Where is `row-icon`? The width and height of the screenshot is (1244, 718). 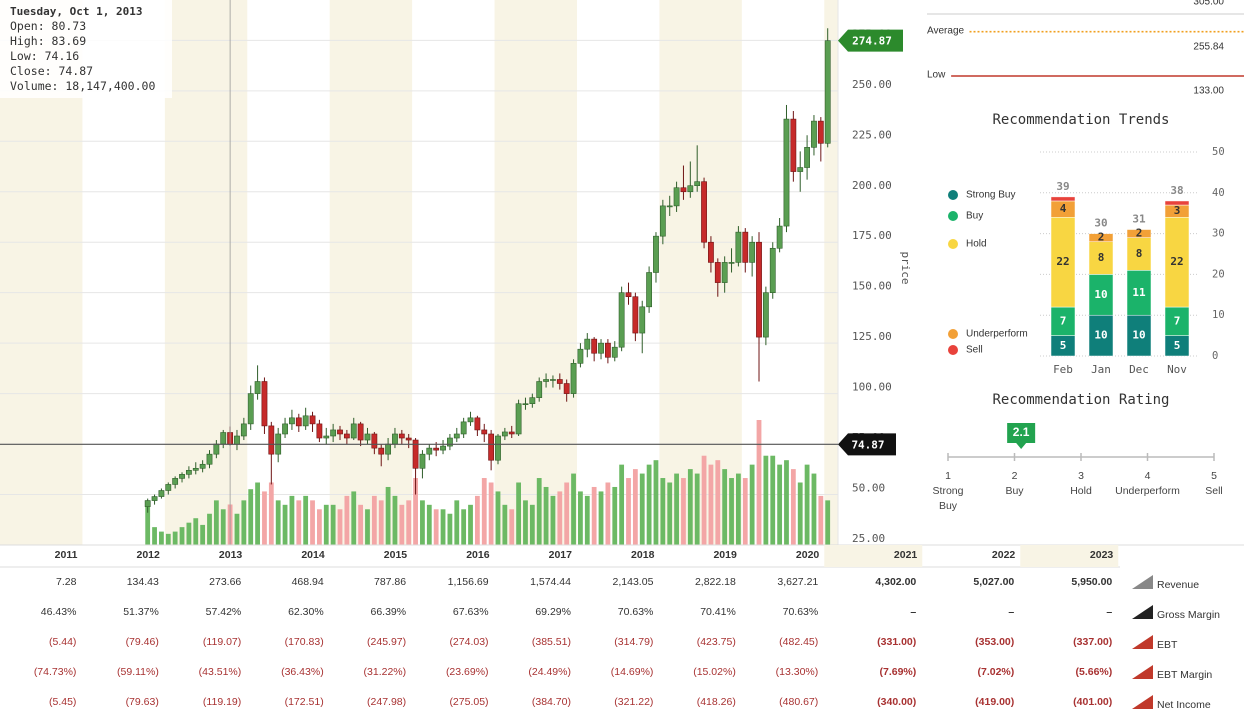
row-icon is located at coordinates (1142, 642).